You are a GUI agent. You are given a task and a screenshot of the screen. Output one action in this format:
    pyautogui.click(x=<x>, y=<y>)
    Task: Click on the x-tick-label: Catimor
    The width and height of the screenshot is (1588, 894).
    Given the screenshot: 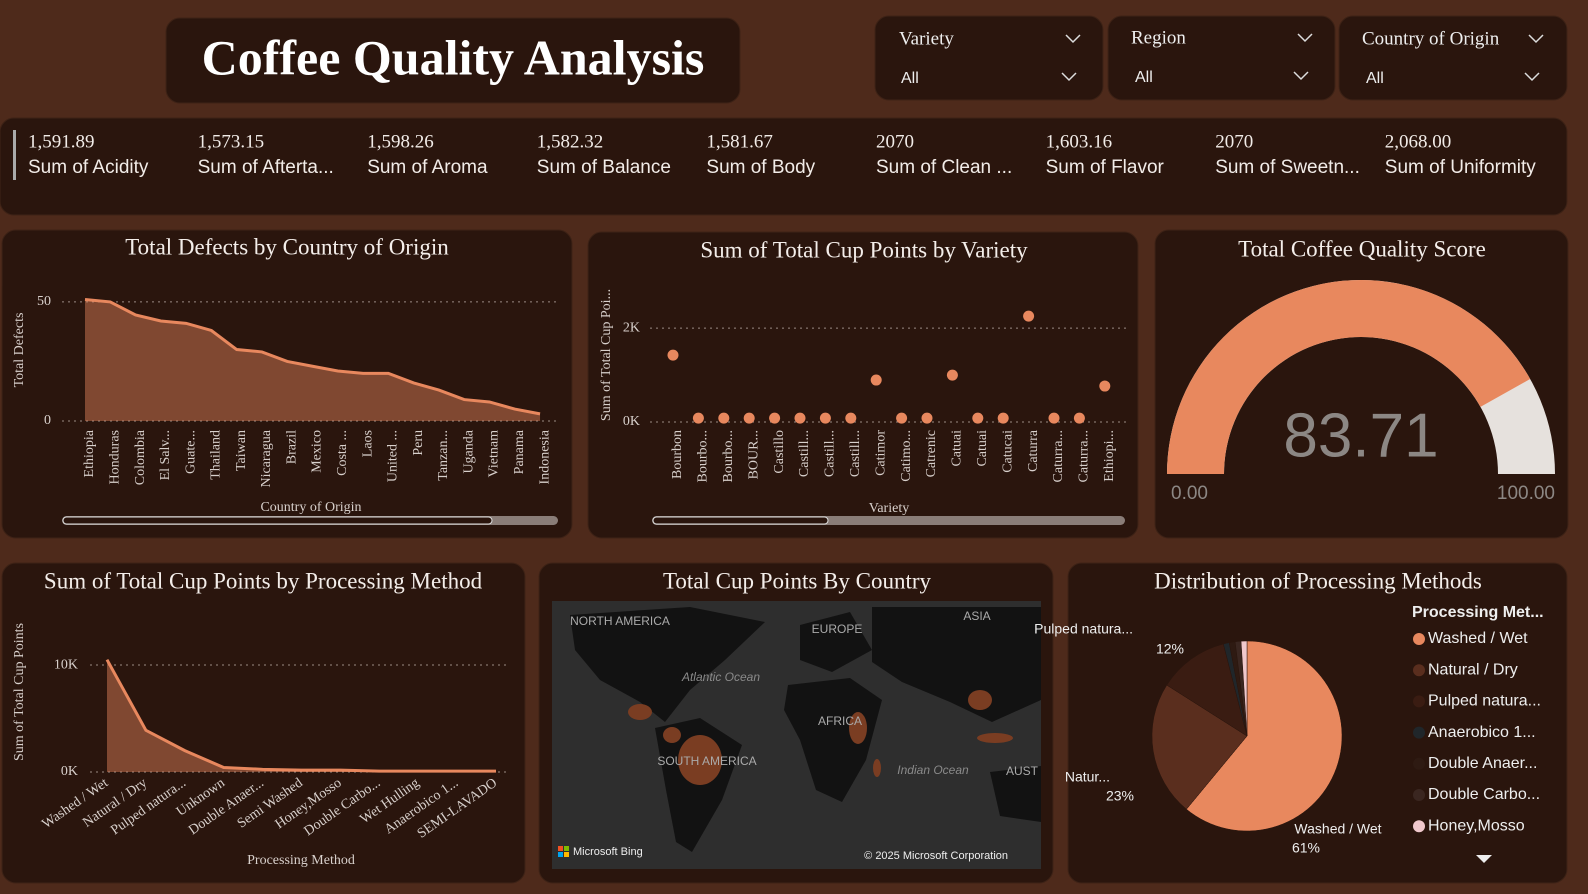 What is the action you would take?
    pyautogui.click(x=880, y=453)
    